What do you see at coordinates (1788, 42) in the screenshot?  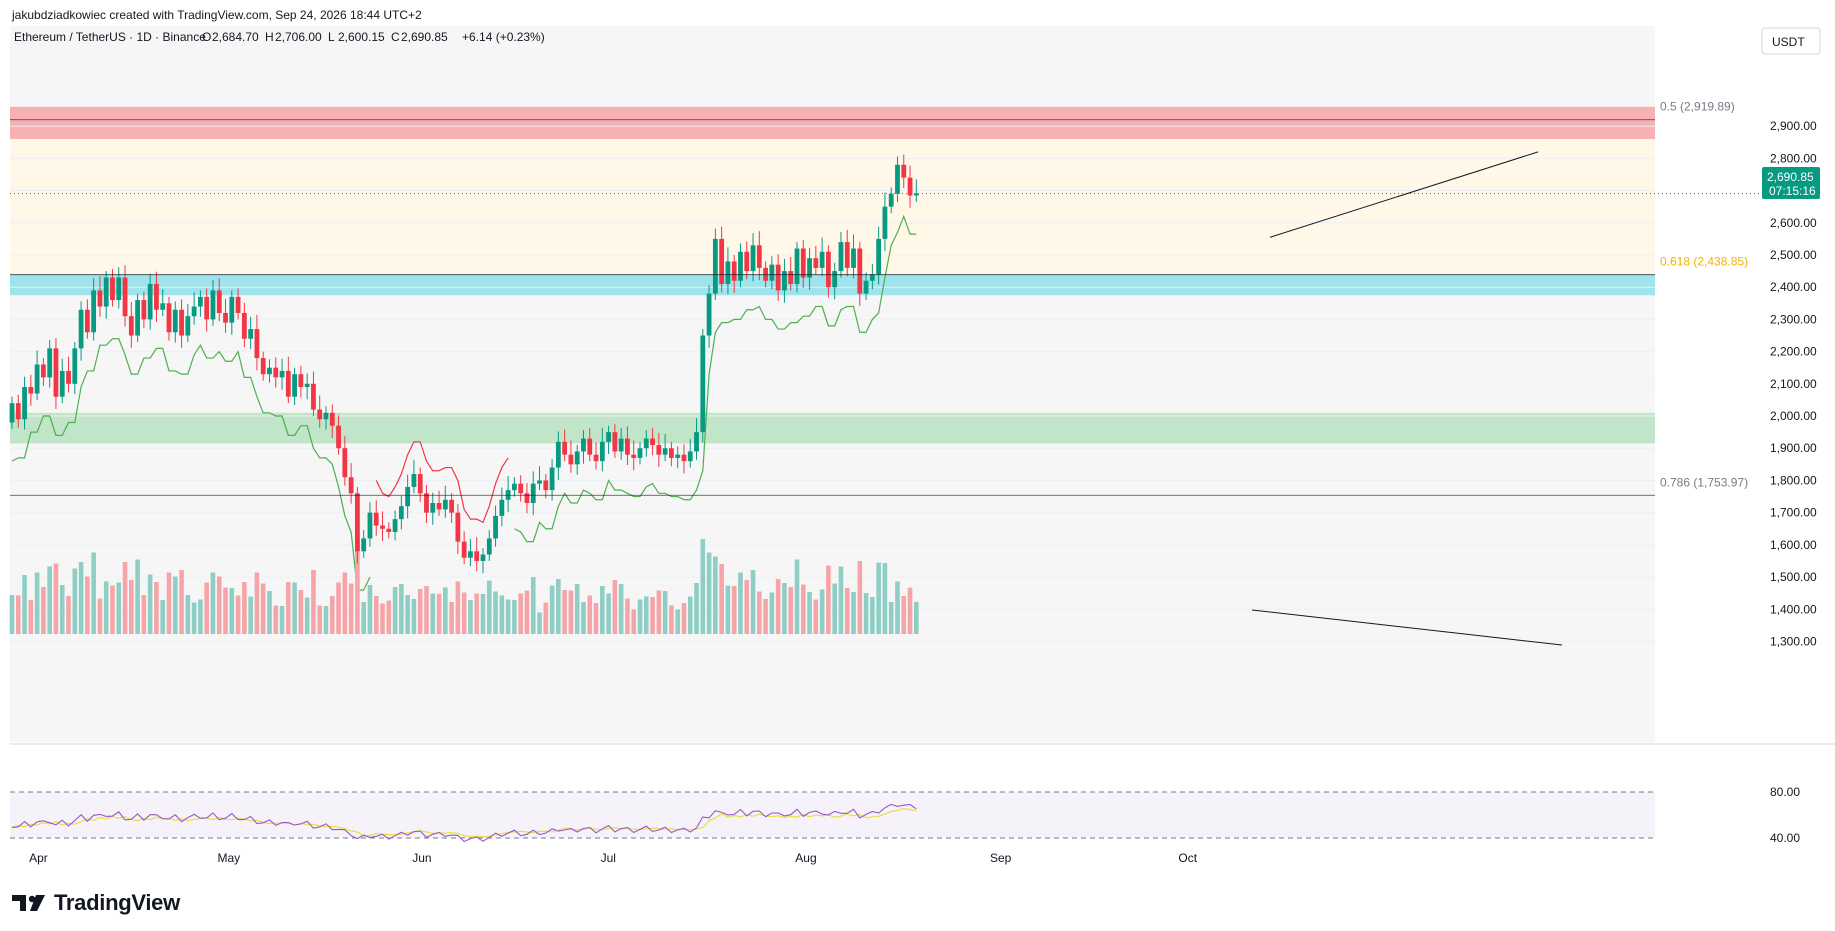 I see `currency-button: USDT` at bounding box center [1788, 42].